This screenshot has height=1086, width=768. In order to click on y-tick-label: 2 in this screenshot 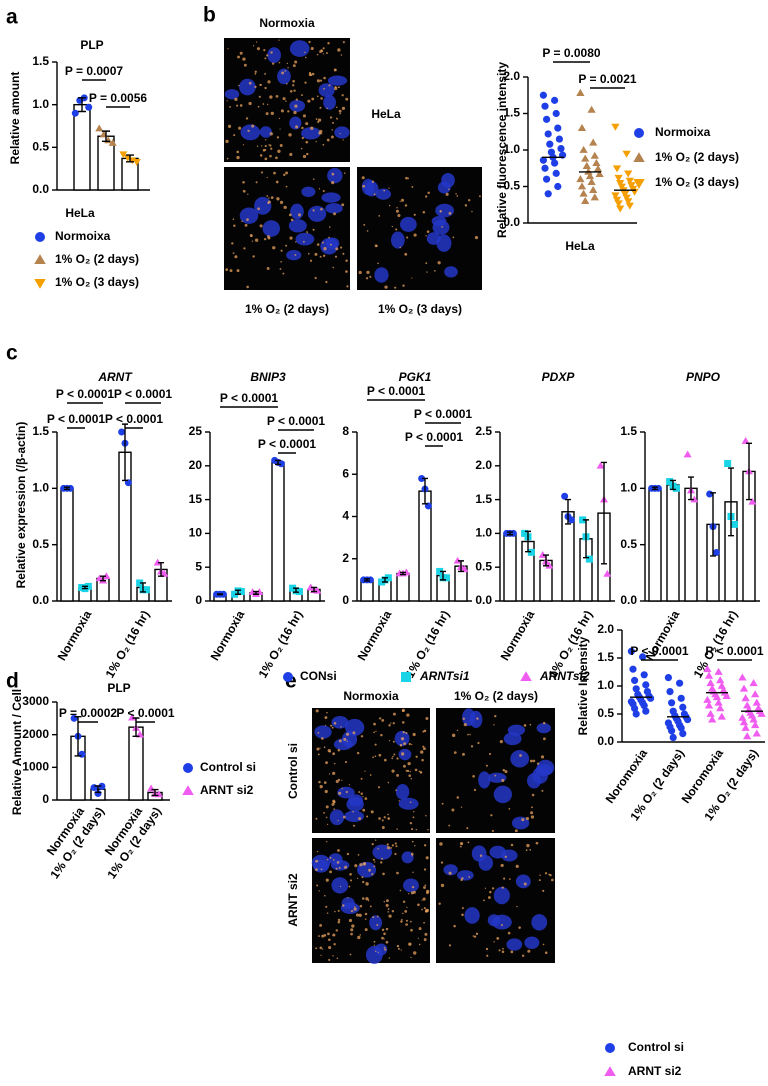, I will do `click(345, 558)`.